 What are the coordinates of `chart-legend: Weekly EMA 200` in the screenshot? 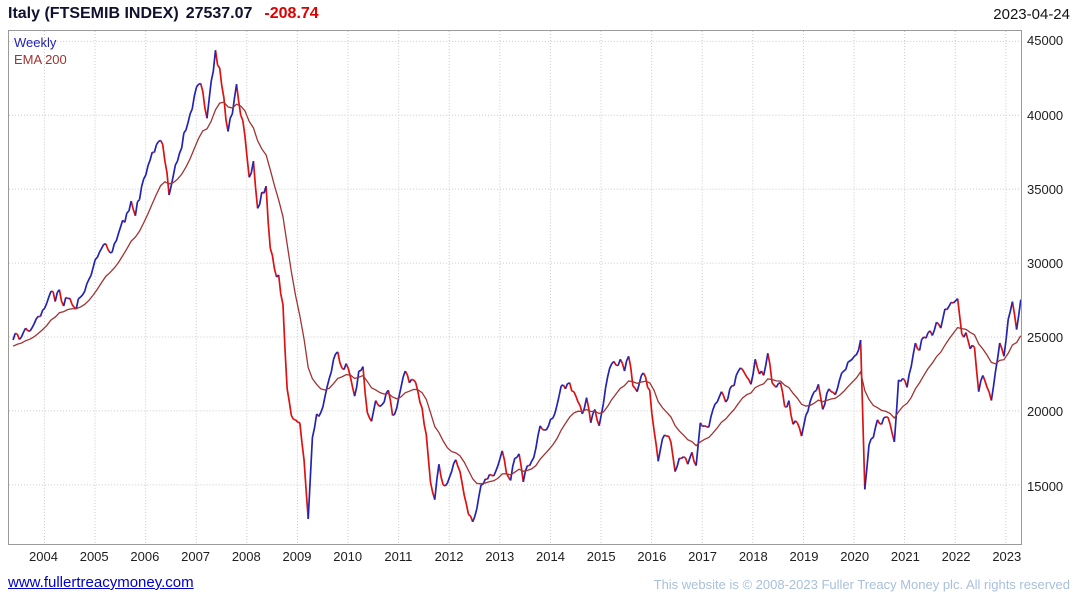 It's located at (40, 51).